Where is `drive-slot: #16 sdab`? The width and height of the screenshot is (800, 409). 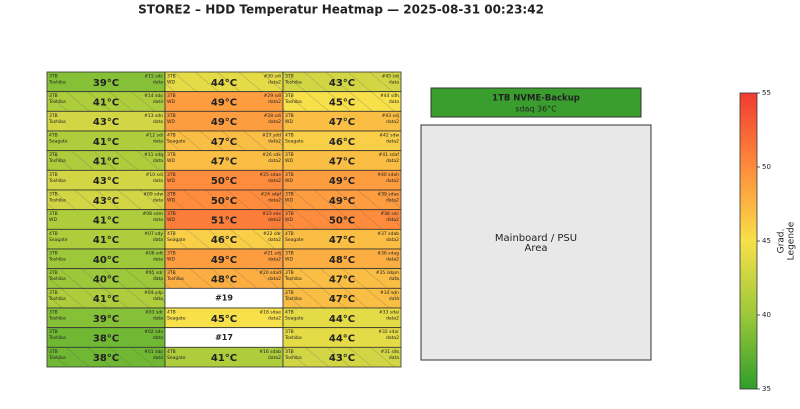 drive-slot: #16 sdab is located at coordinates (270, 352).